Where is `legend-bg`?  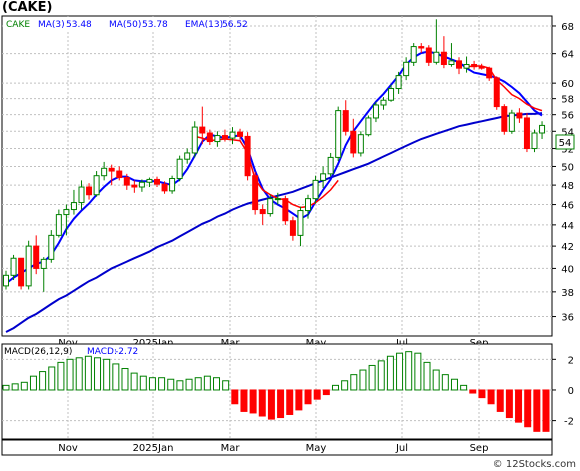
legend-bg is located at coordinates (114, 23).